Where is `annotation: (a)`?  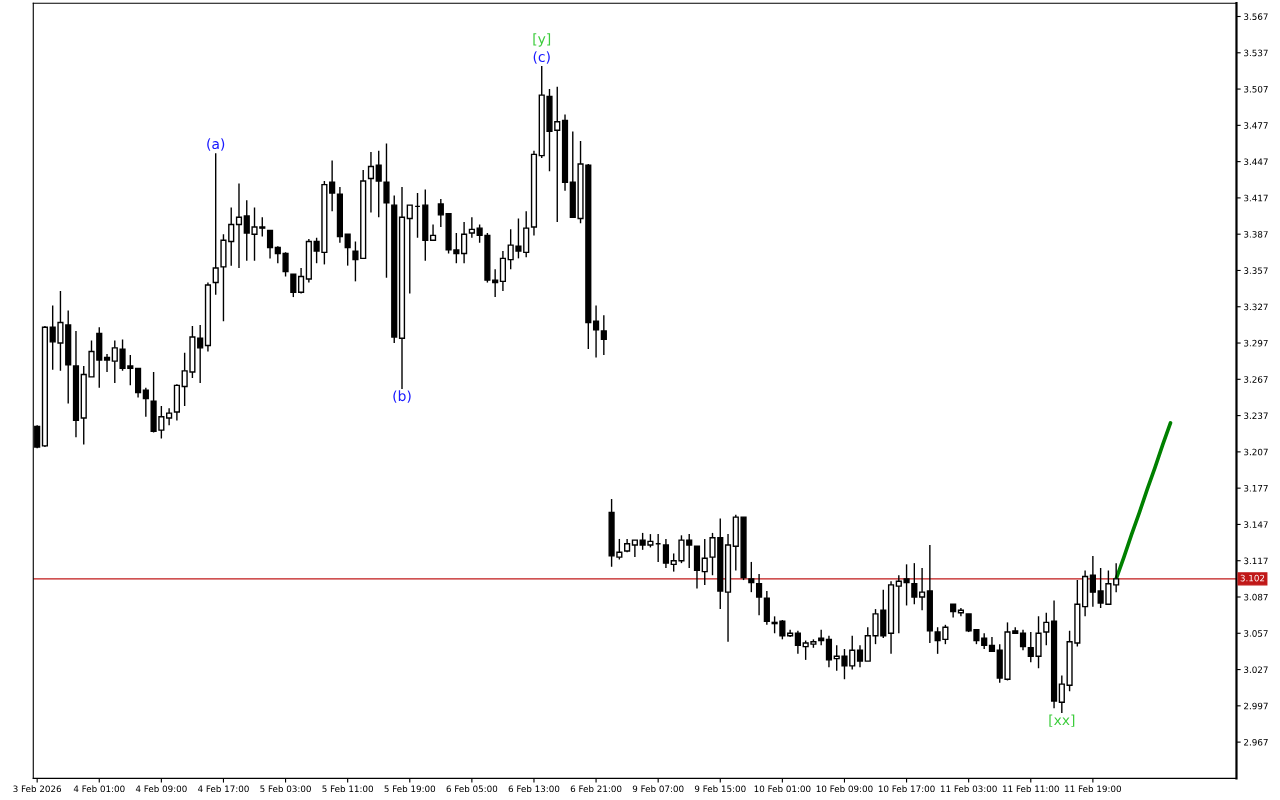
annotation: (a) is located at coordinates (216, 144).